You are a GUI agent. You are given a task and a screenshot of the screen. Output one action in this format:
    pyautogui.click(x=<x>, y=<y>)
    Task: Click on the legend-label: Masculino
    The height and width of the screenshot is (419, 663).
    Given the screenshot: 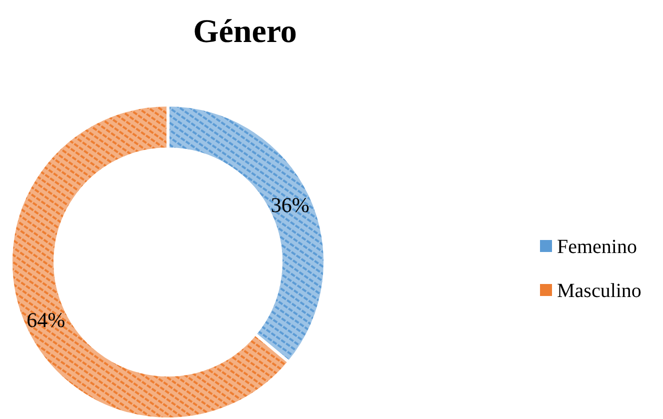 What is the action you would take?
    pyautogui.click(x=599, y=291)
    